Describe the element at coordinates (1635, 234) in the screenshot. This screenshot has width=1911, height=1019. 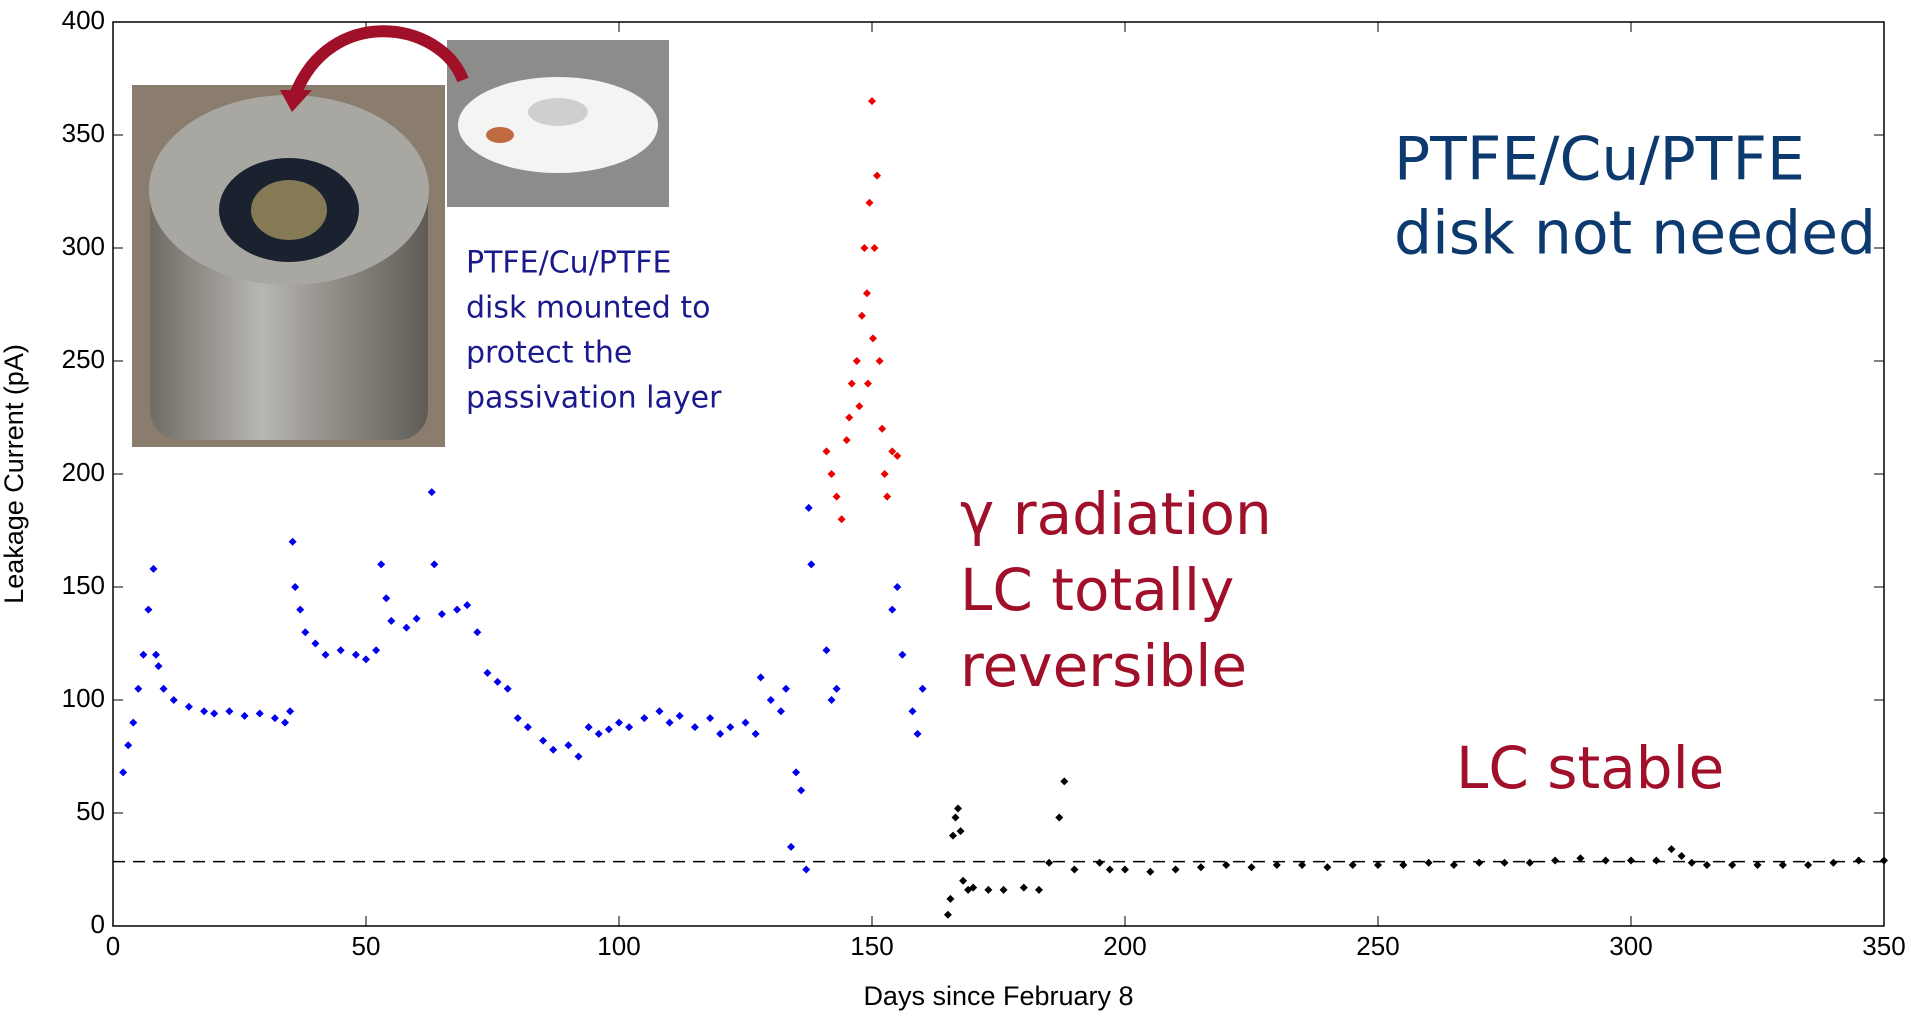
I see `annotation: disk not needed` at that location.